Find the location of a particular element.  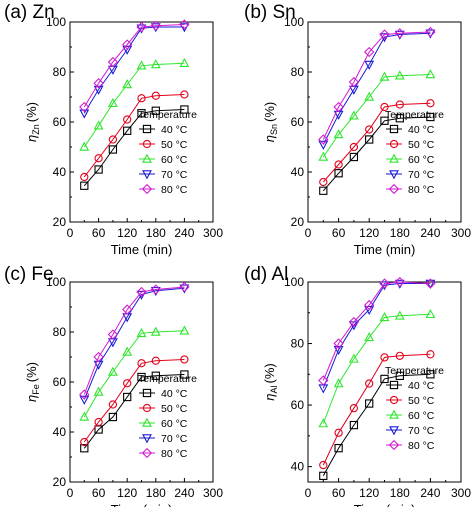

y-axis-label: ηSn (%) is located at coordinates (270, 122).